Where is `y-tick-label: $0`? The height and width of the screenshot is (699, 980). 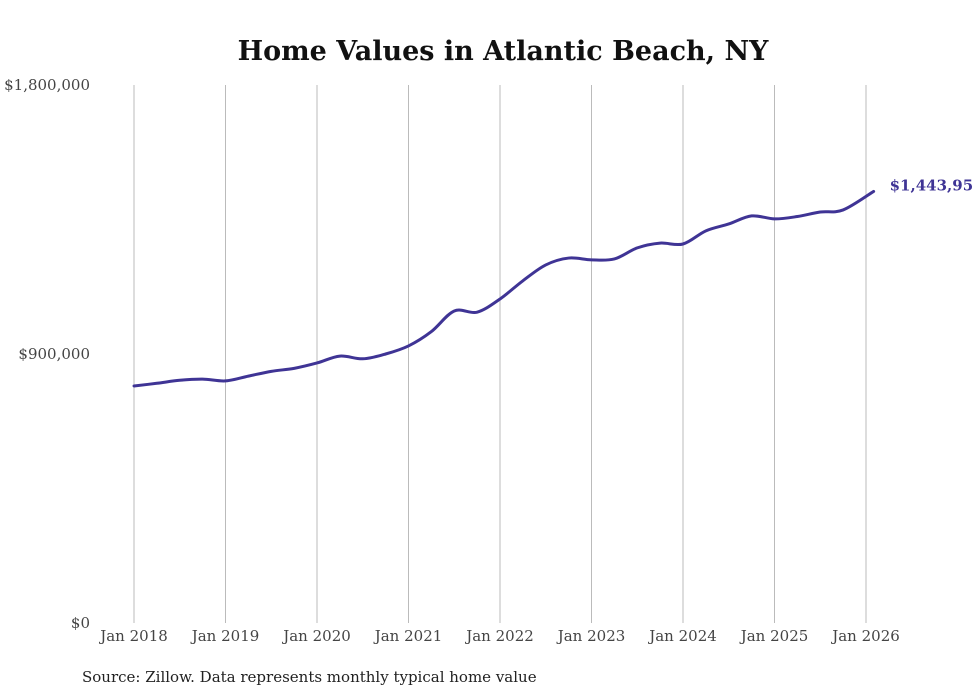 y-tick-label: $0 is located at coordinates (80, 623).